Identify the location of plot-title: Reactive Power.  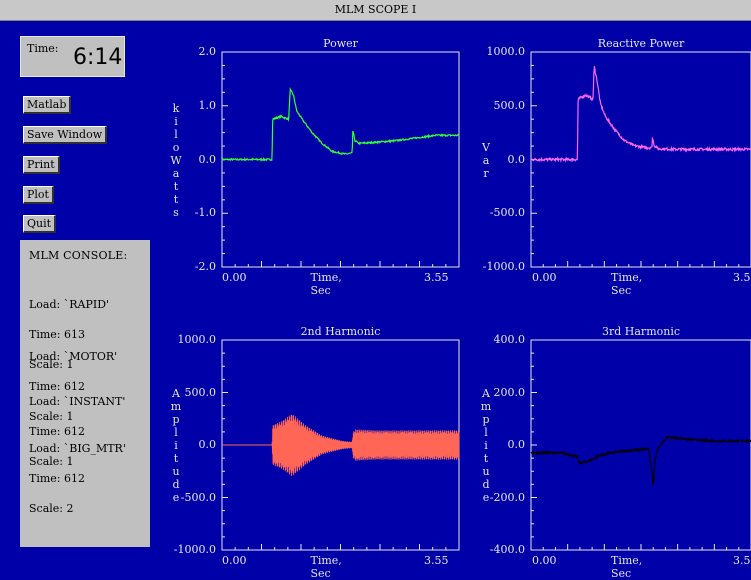
(641, 43).